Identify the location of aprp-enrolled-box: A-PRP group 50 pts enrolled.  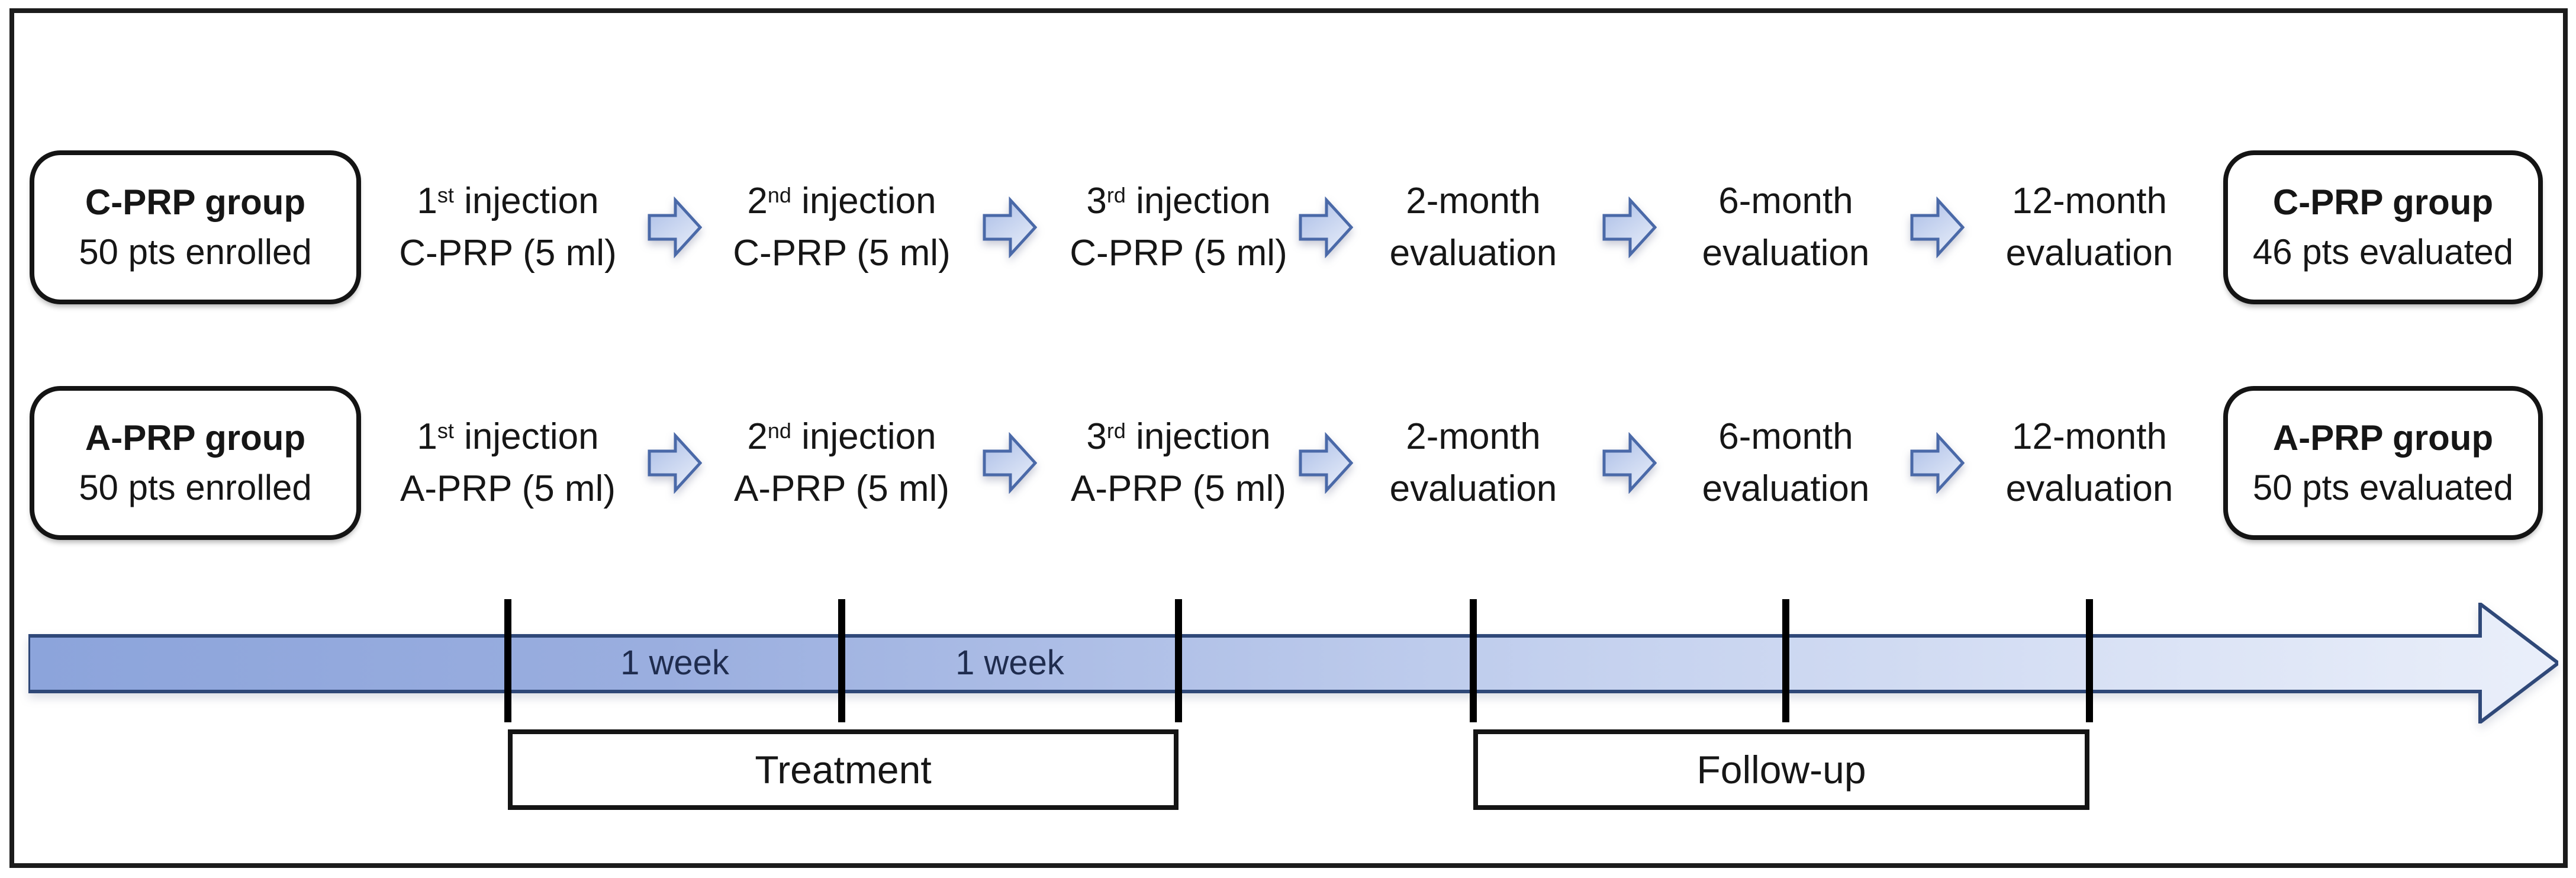
(195, 463).